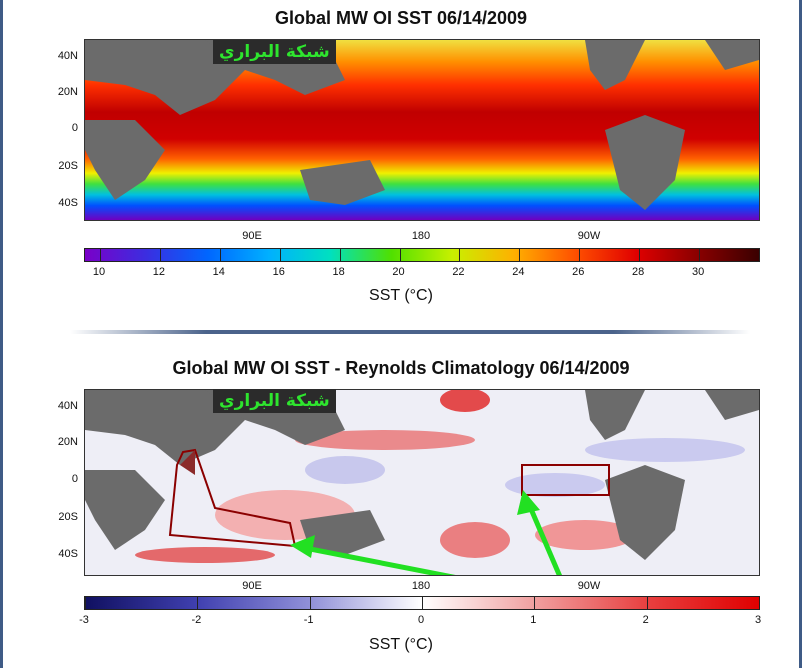 This screenshot has height=668, width=802. What do you see at coordinates (187, 462) in the screenshot?
I see `annotation-arrowhead` at bounding box center [187, 462].